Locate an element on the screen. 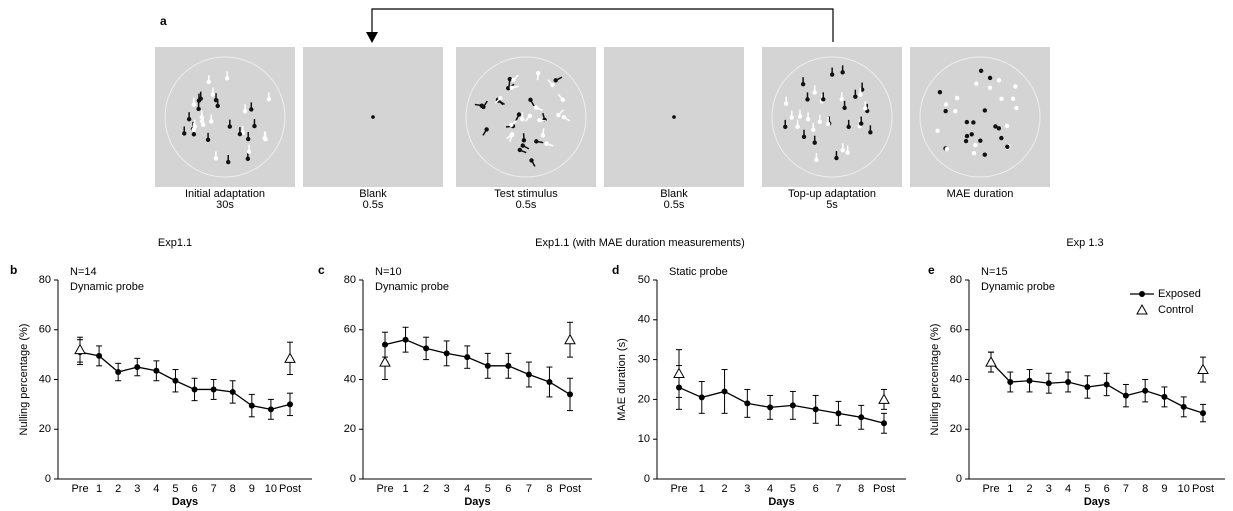 Image resolution: width=1233 pixels, height=511 pixels. y-tick-label: 60 is located at coordinates (956, 330).